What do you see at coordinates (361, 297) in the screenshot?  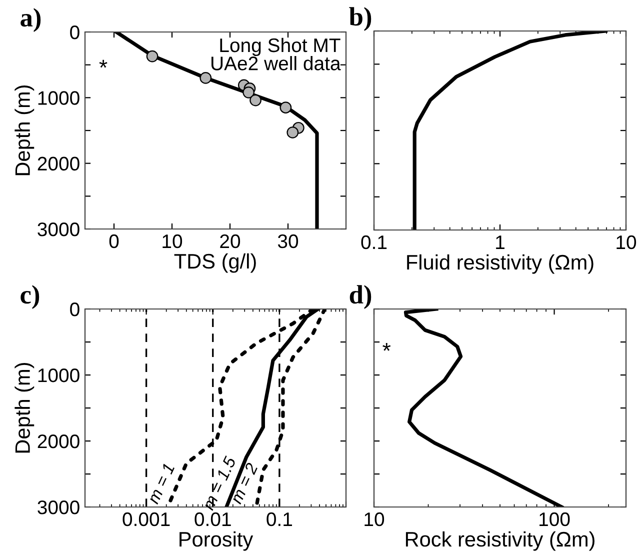 I see `chart-title: d)` at bounding box center [361, 297].